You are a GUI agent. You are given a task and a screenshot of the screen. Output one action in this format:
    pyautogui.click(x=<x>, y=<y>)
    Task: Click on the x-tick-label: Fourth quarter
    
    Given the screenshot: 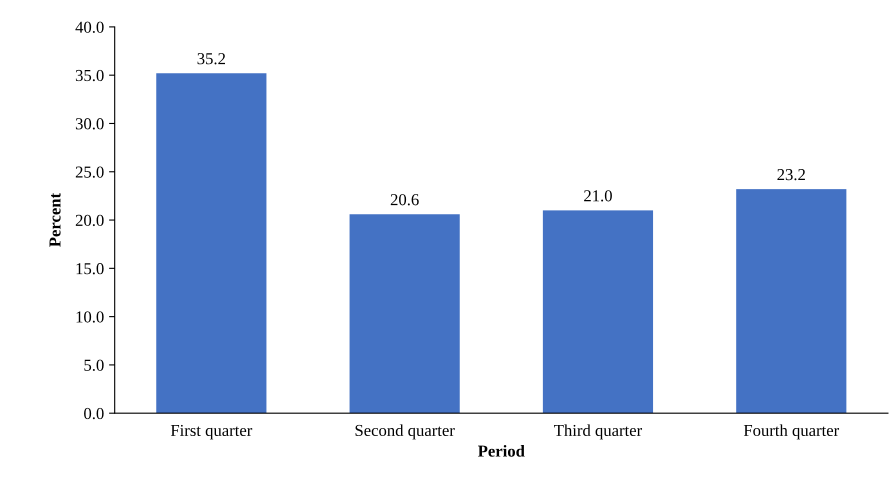 What is the action you would take?
    pyautogui.click(x=792, y=432)
    